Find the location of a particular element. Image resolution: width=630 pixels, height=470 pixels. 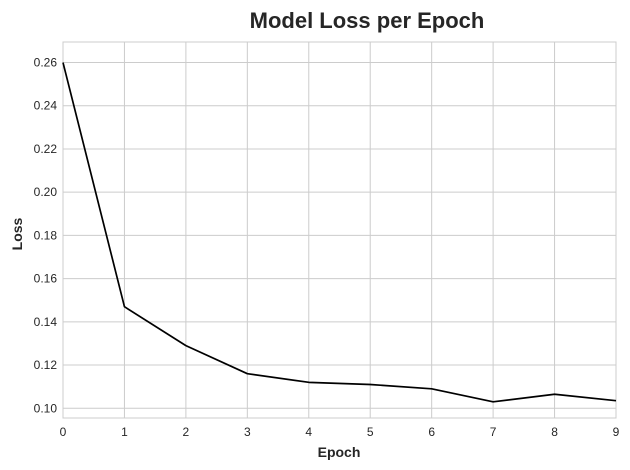

y-tick-label: 0.26 is located at coordinates (46, 63).